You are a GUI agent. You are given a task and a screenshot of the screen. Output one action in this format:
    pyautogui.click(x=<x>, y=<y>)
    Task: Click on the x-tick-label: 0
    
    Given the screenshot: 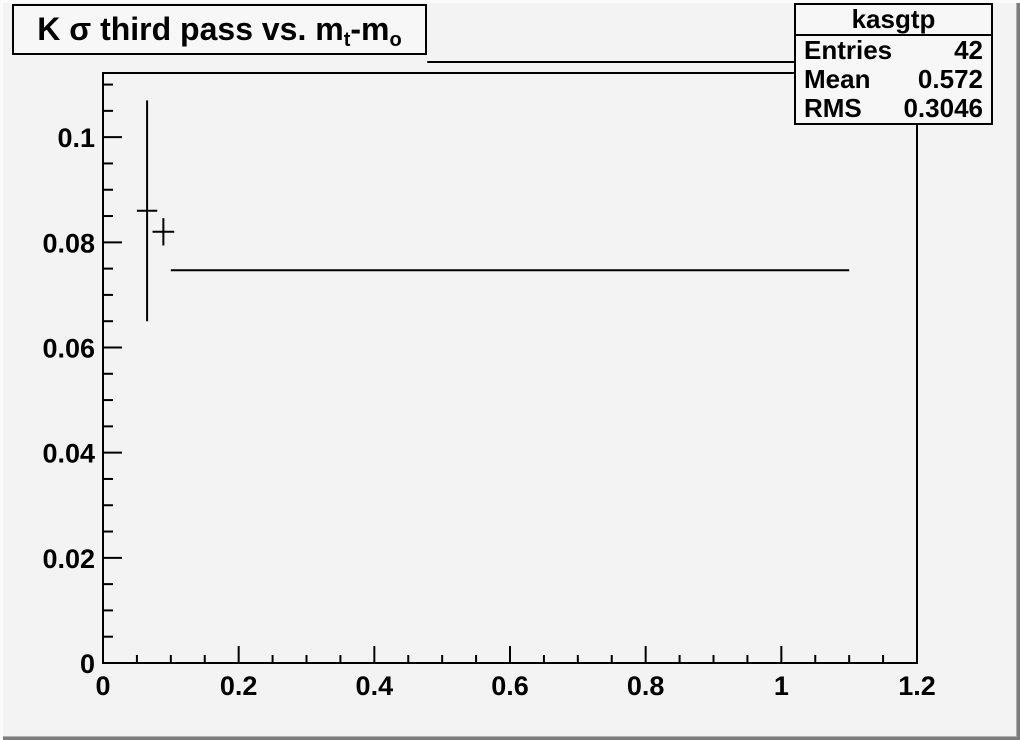 What is the action you would take?
    pyautogui.click(x=102, y=686)
    